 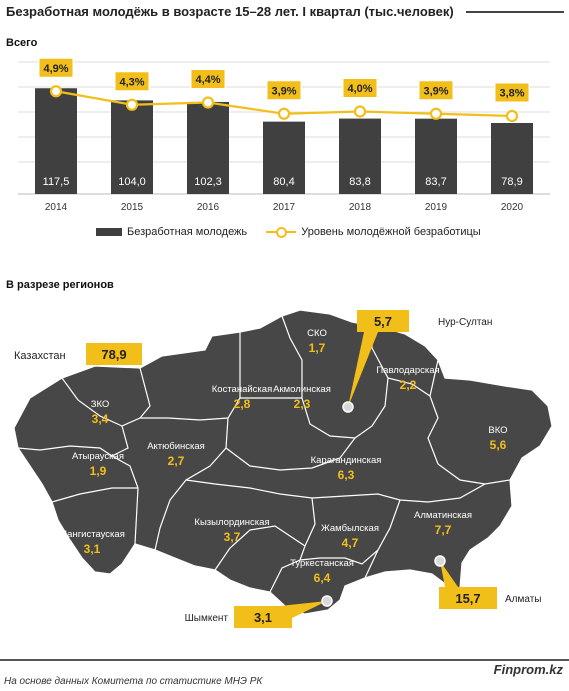 I want to click on legend-line-swatch, so click(x=281, y=233).